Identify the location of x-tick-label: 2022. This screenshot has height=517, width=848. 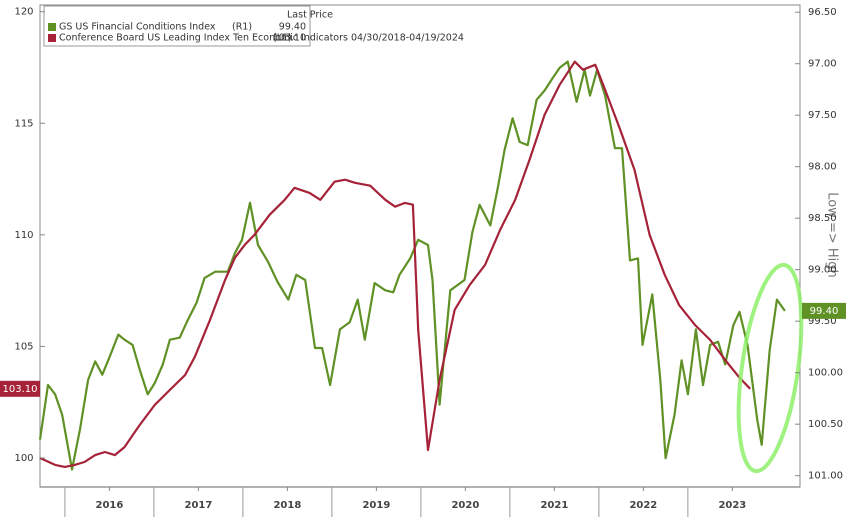
(643, 505).